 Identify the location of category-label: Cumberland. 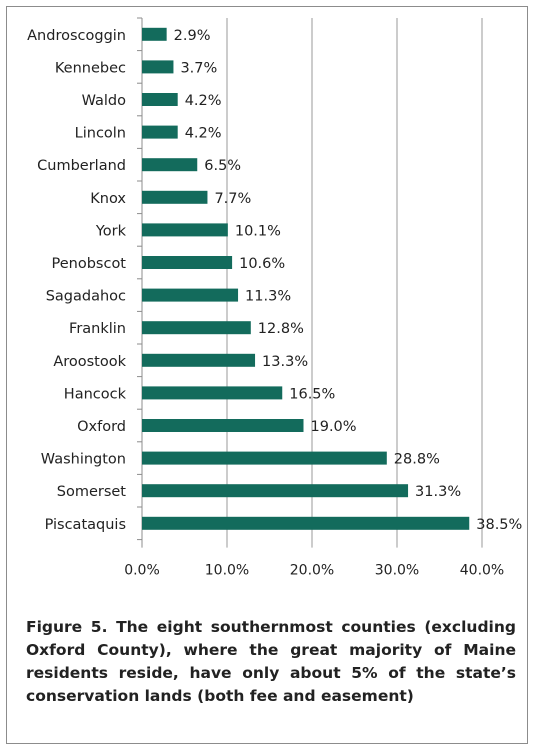
(81, 166).